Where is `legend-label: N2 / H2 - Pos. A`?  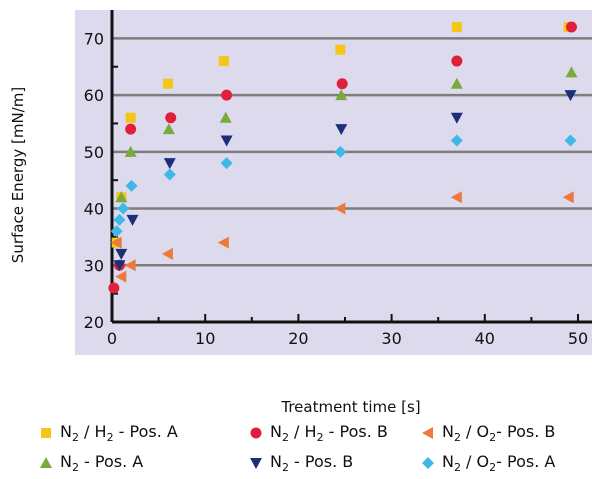 legend-label: N2 / H2 - Pos. A is located at coordinates (119, 433).